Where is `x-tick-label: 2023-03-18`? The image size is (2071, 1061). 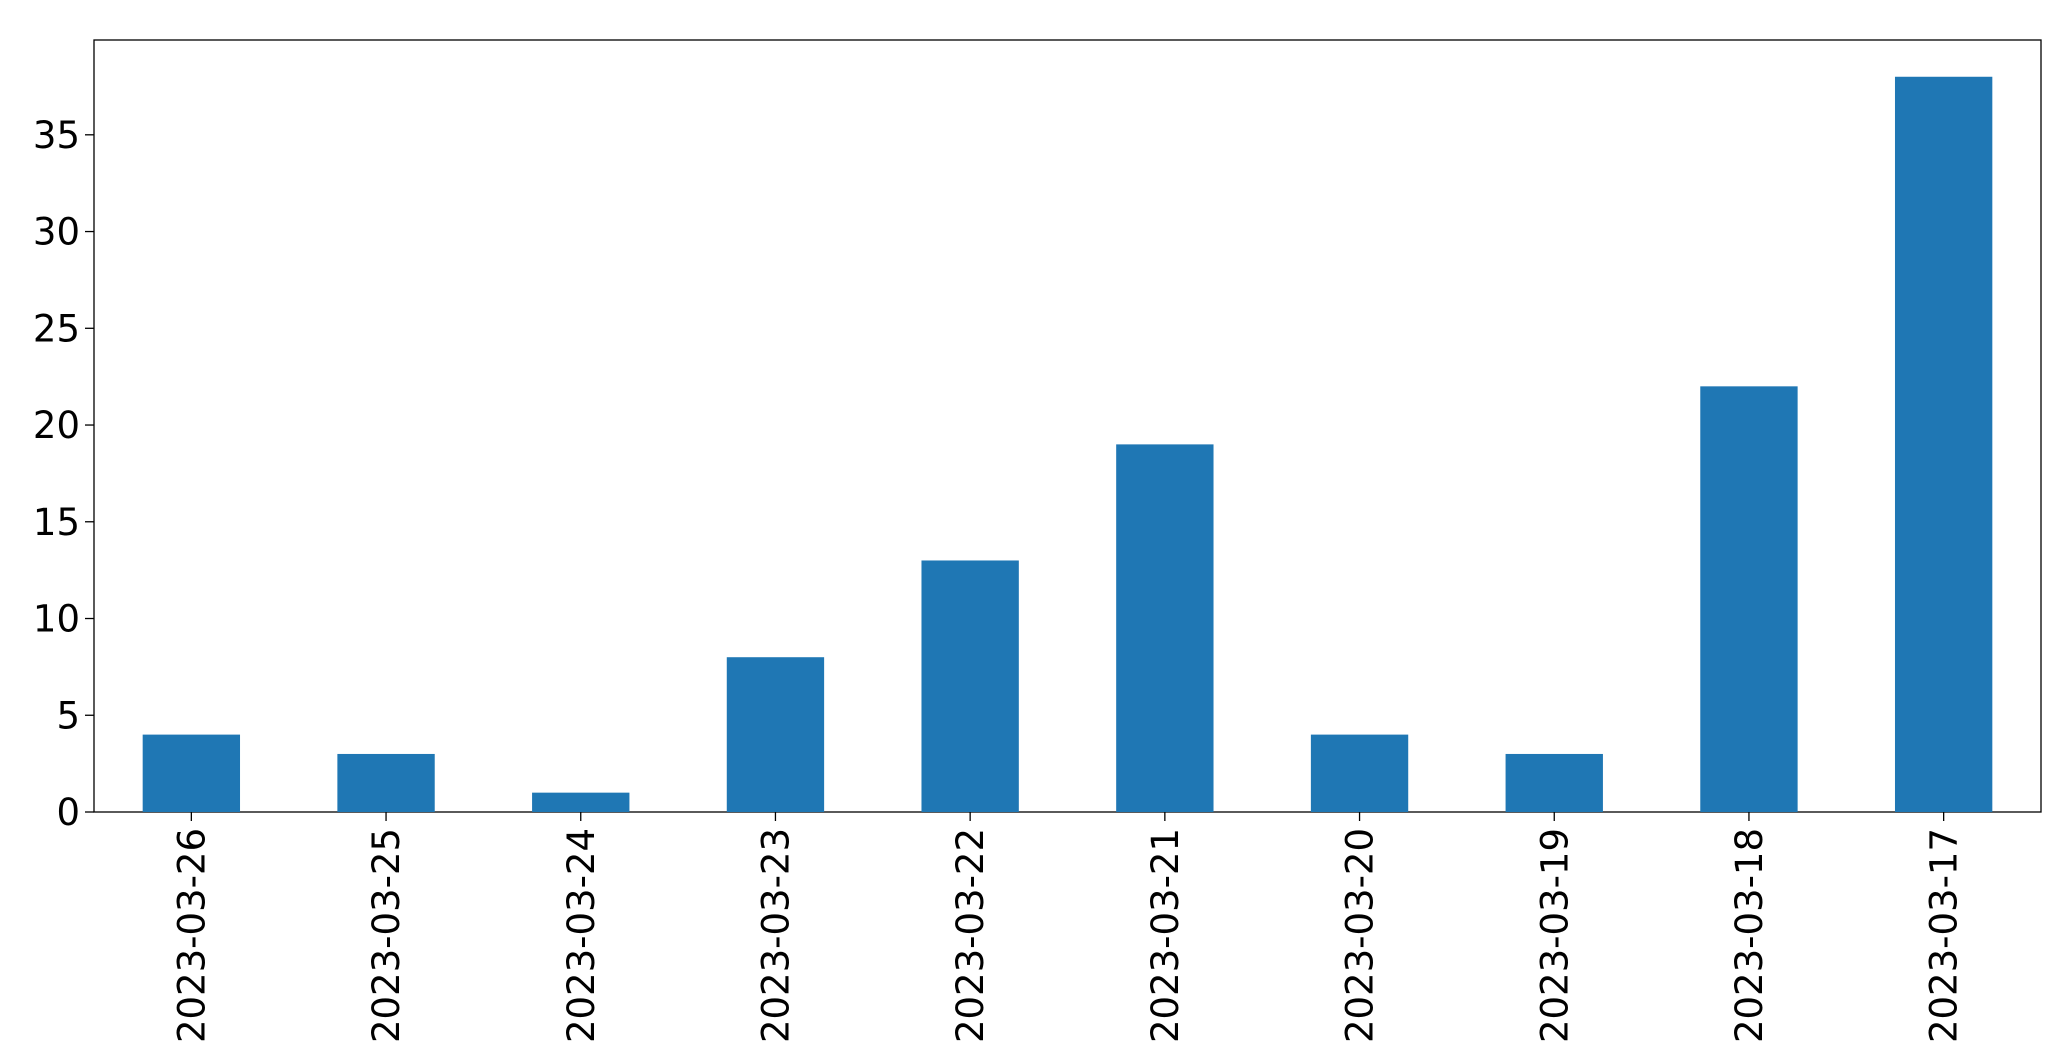 x-tick-label: 2023-03-18 is located at coordinates (1749, 935).